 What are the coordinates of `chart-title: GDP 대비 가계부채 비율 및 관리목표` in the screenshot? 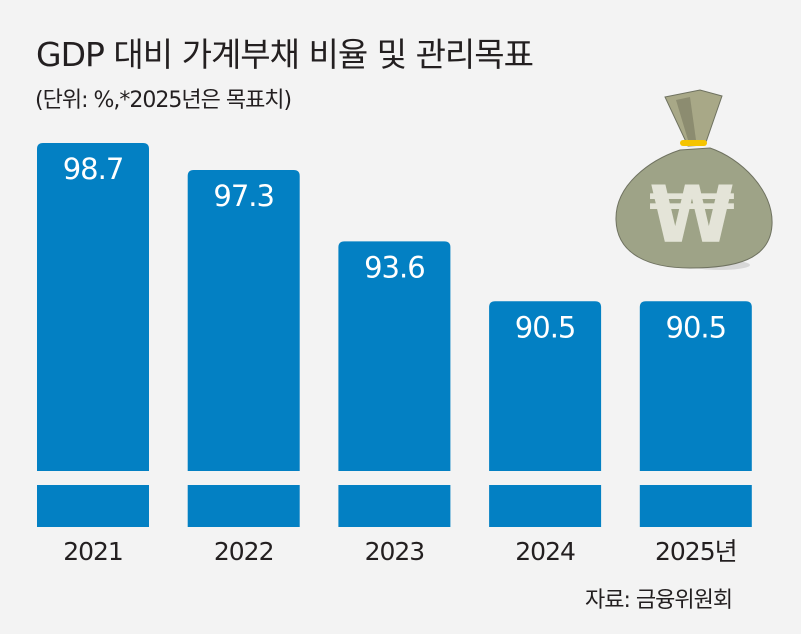 It's located at (285, 54).